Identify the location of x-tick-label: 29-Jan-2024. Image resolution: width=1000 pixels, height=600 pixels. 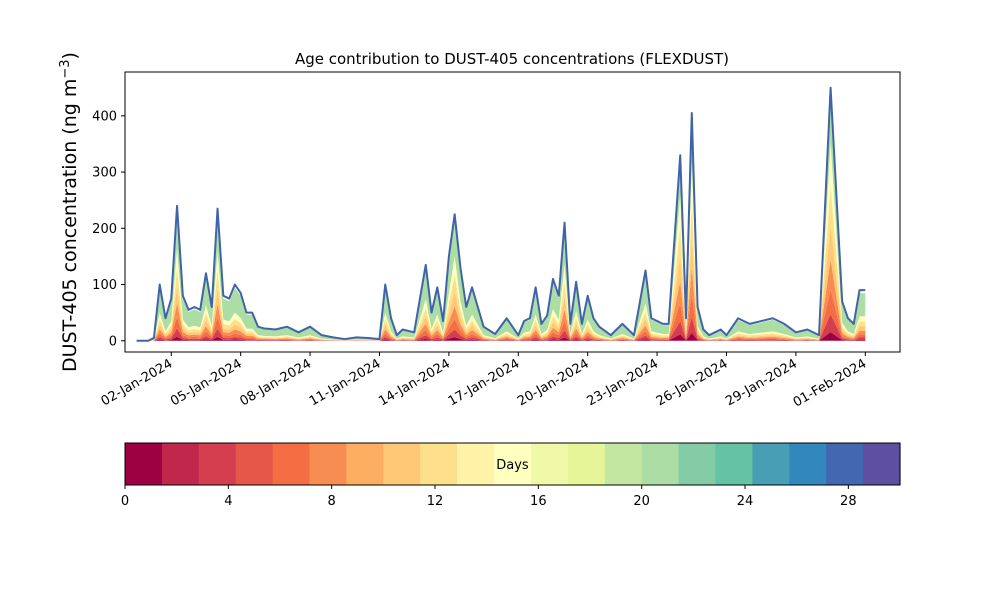
(761, 382).